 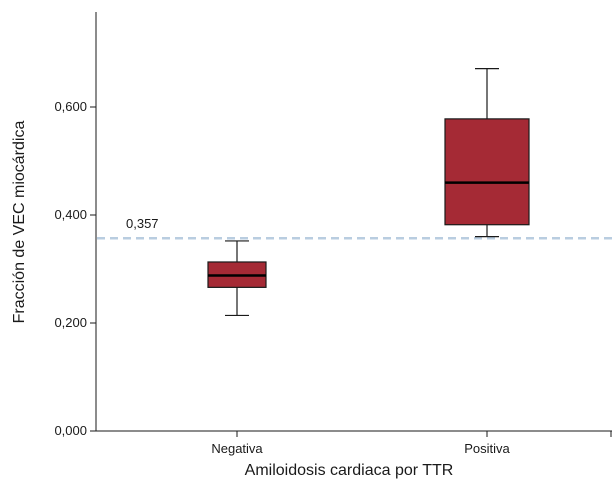 What do you see at coordinates (487, 448) in the screenshot?
I see `x-tick-label: Positiva` at bounding box center [487, 448].